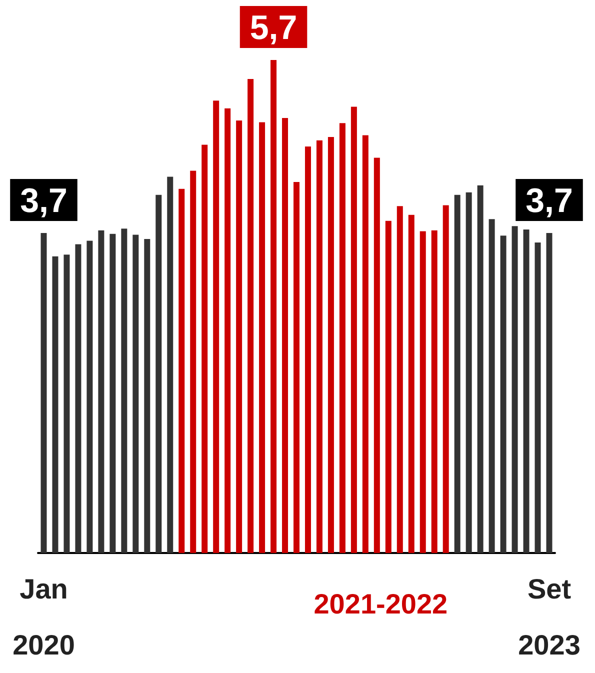 This screenshot has width=595, height=673. What do you see at coordinates (43, 617) in the screenshot?
I see `x-tick-label: Jan 2020` at bounding box center [43, 617].